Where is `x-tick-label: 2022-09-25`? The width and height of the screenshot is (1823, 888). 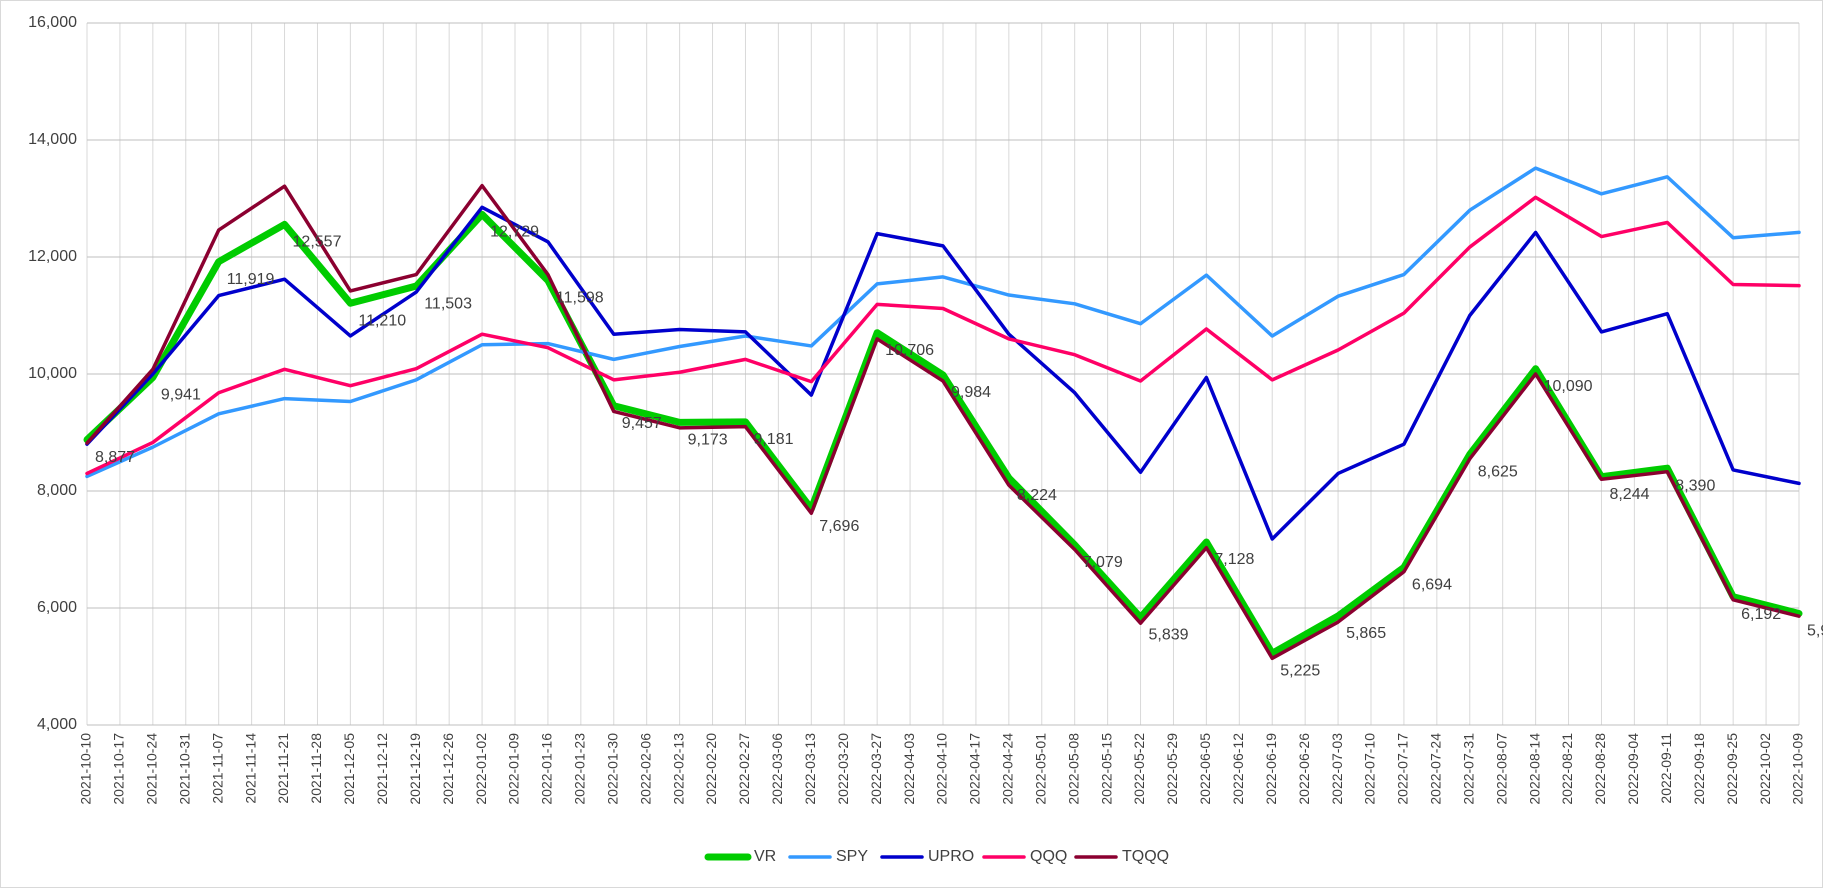 x-tick-label: 2022-09-25 is located at coordinates (1732, 769).